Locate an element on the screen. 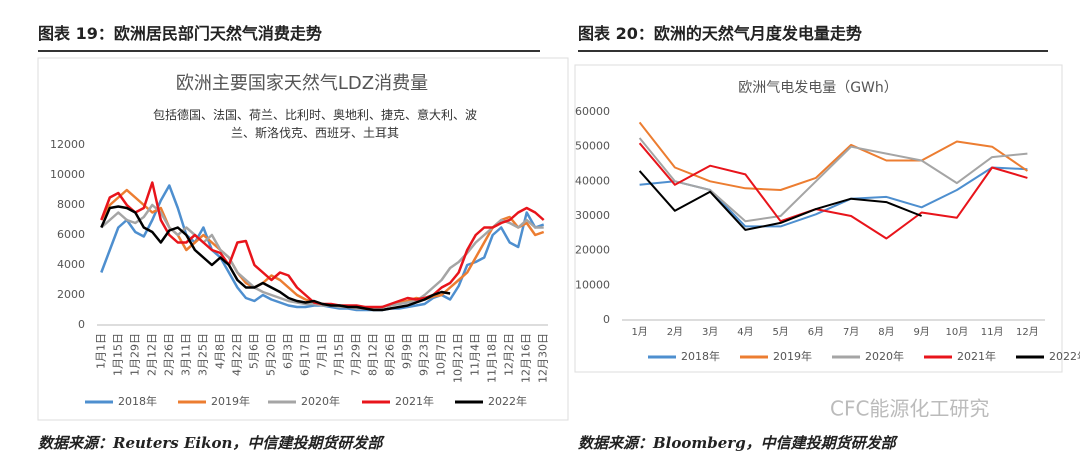 The width and height of the screenshot is (1080, 460). x-tick-label: 12月16日 is located at coordinates (526, 358).